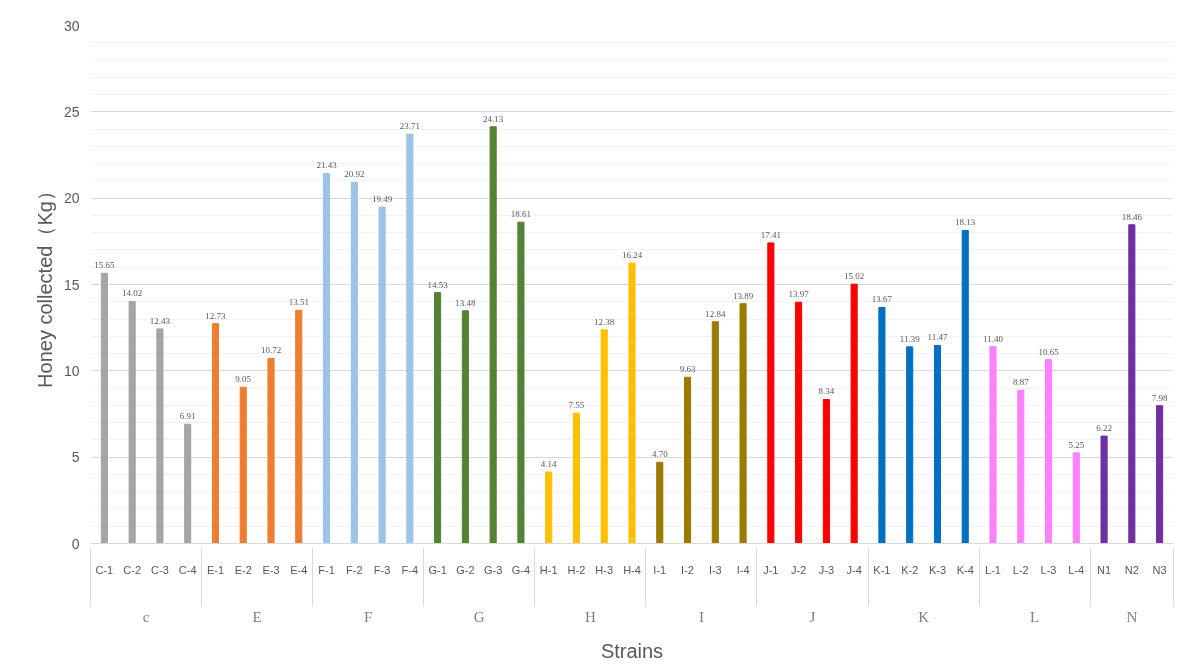 The image size is (1193, 664). I want to click on data-label: 14.53, so click(438, 284).